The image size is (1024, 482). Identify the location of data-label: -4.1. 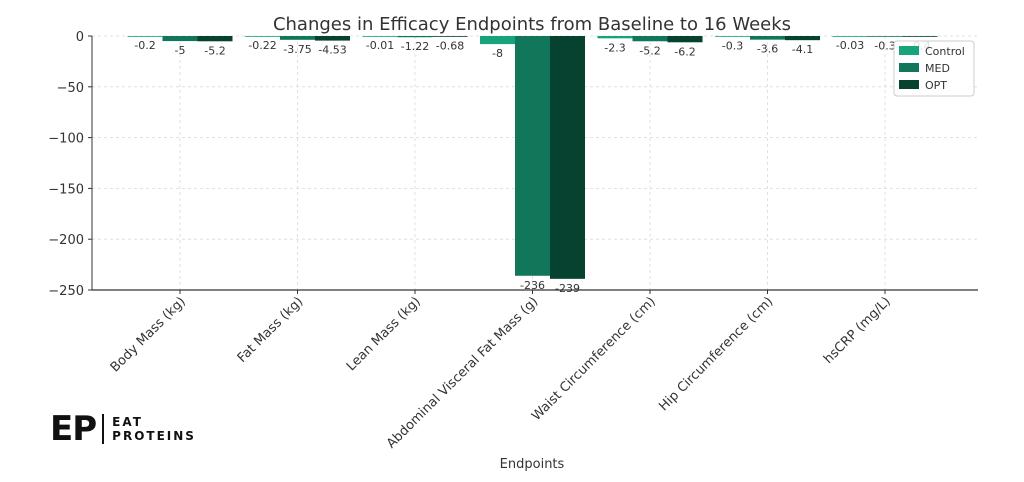
(802, 49).